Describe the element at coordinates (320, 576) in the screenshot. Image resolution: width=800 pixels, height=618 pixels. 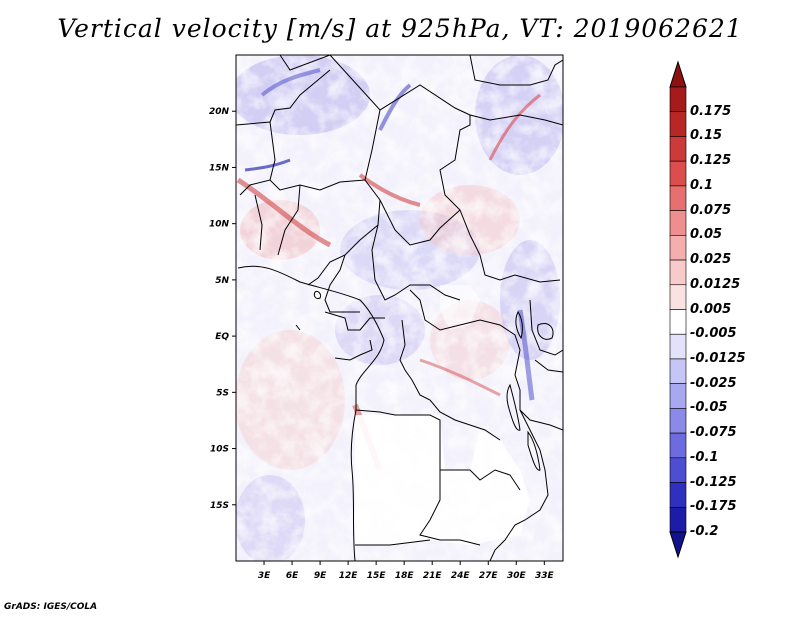
I see `lon-tick-label: 9E` at that location.